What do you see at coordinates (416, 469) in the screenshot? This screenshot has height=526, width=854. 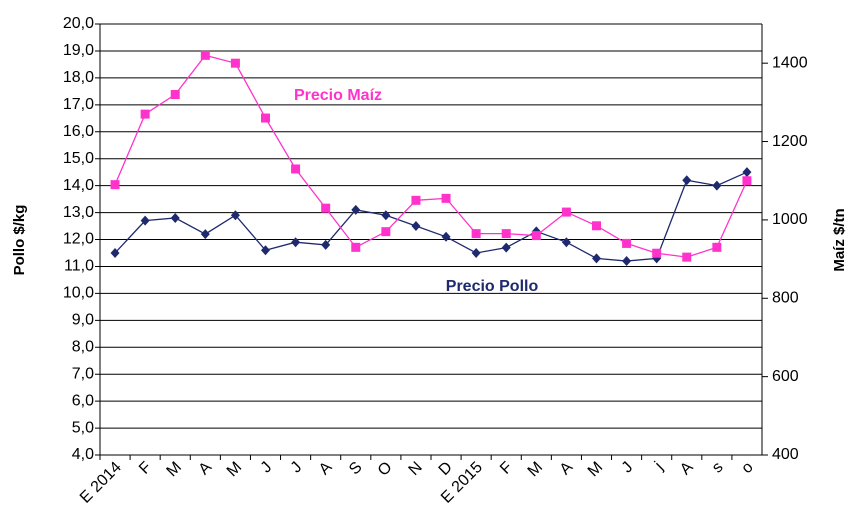 I see `x-tick-label: N` at bounding box center [416, 469].